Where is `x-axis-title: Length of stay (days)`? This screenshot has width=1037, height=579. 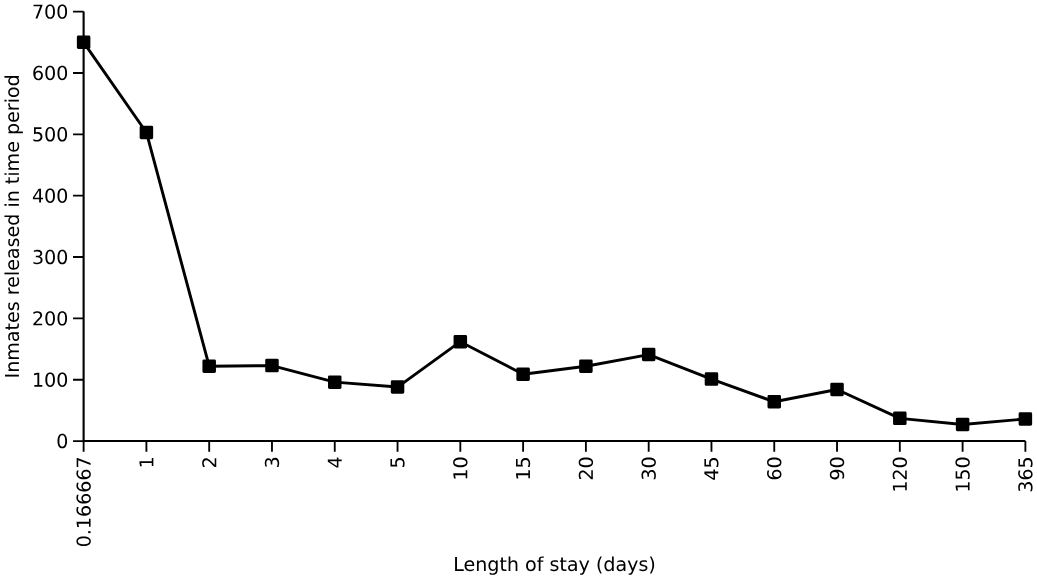 x-axis-title: Length of stay (days) is located at coordinates (555, 565).